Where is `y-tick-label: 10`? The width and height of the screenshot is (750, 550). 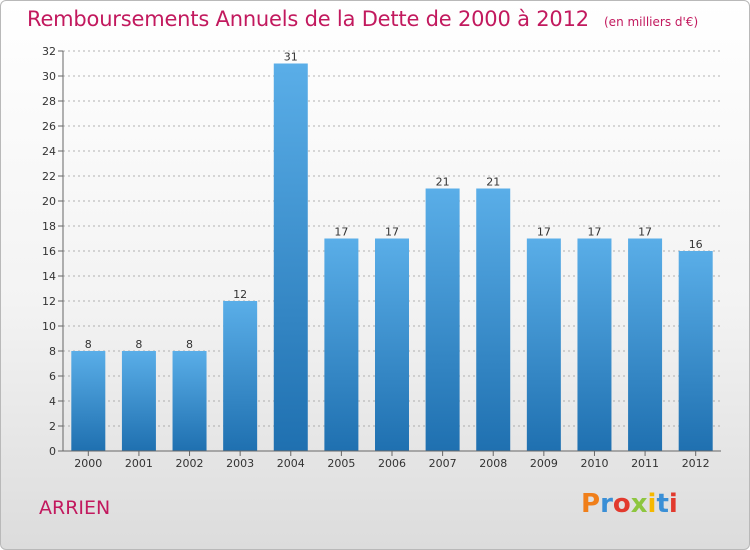
y-tick-label: 10 is located at coordinates (49, 326).